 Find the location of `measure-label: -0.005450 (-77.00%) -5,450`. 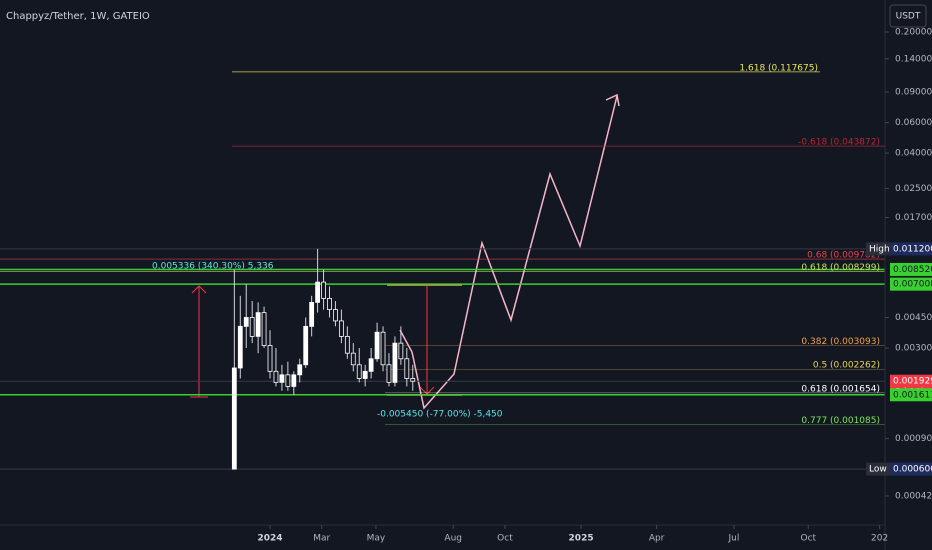

measure-label: -0.005450 (-77.00%) -5,450 is located at coordinates (440, 415).